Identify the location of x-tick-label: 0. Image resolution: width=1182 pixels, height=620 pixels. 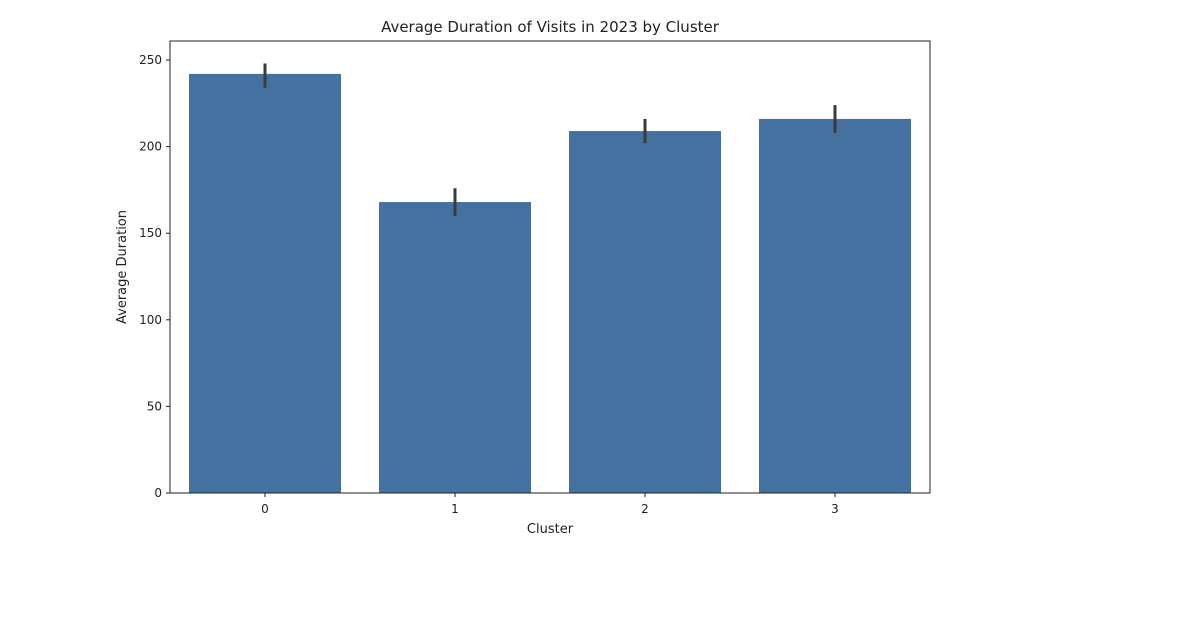
(265, 509).